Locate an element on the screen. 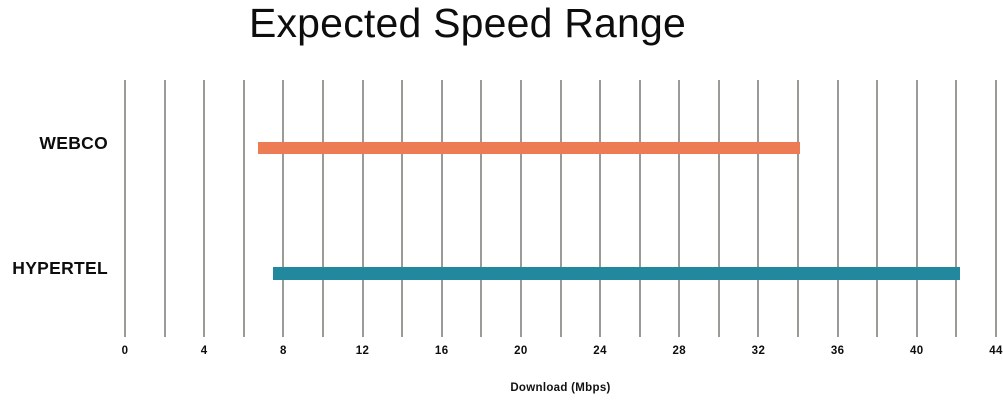 This screenshot has height=405, width=1003. x-tick-label: 40 is located at coordinates (917, 351).